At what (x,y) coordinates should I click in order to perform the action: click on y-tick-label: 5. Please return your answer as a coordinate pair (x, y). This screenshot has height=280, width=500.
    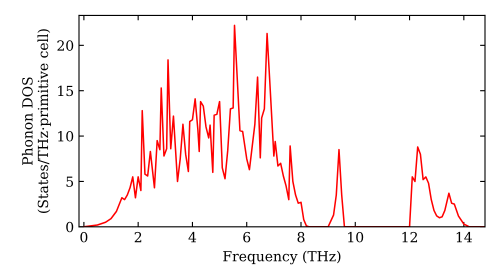
    Looking at the image, I should click on (70, 181).